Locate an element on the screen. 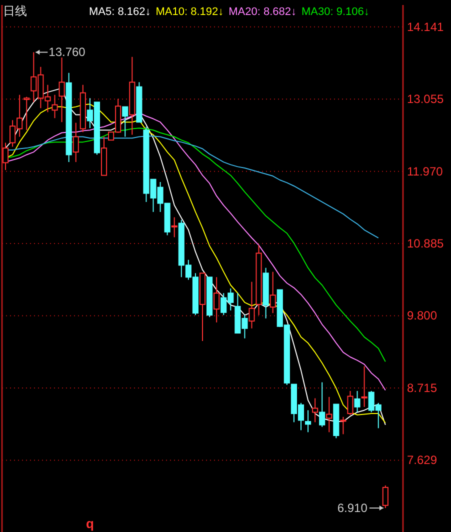  y-tick-label: 13.055 is located at coordinates (425, 99).